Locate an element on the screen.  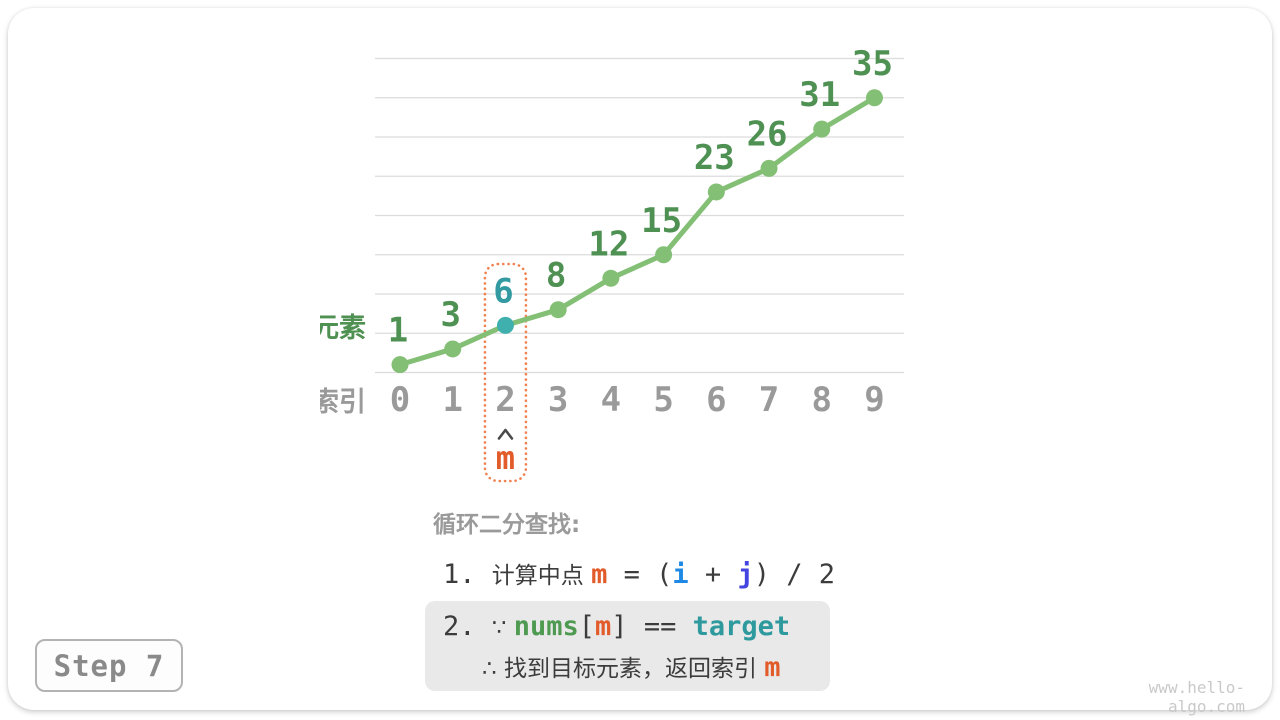
line-series is located at coordinates (637, 231).